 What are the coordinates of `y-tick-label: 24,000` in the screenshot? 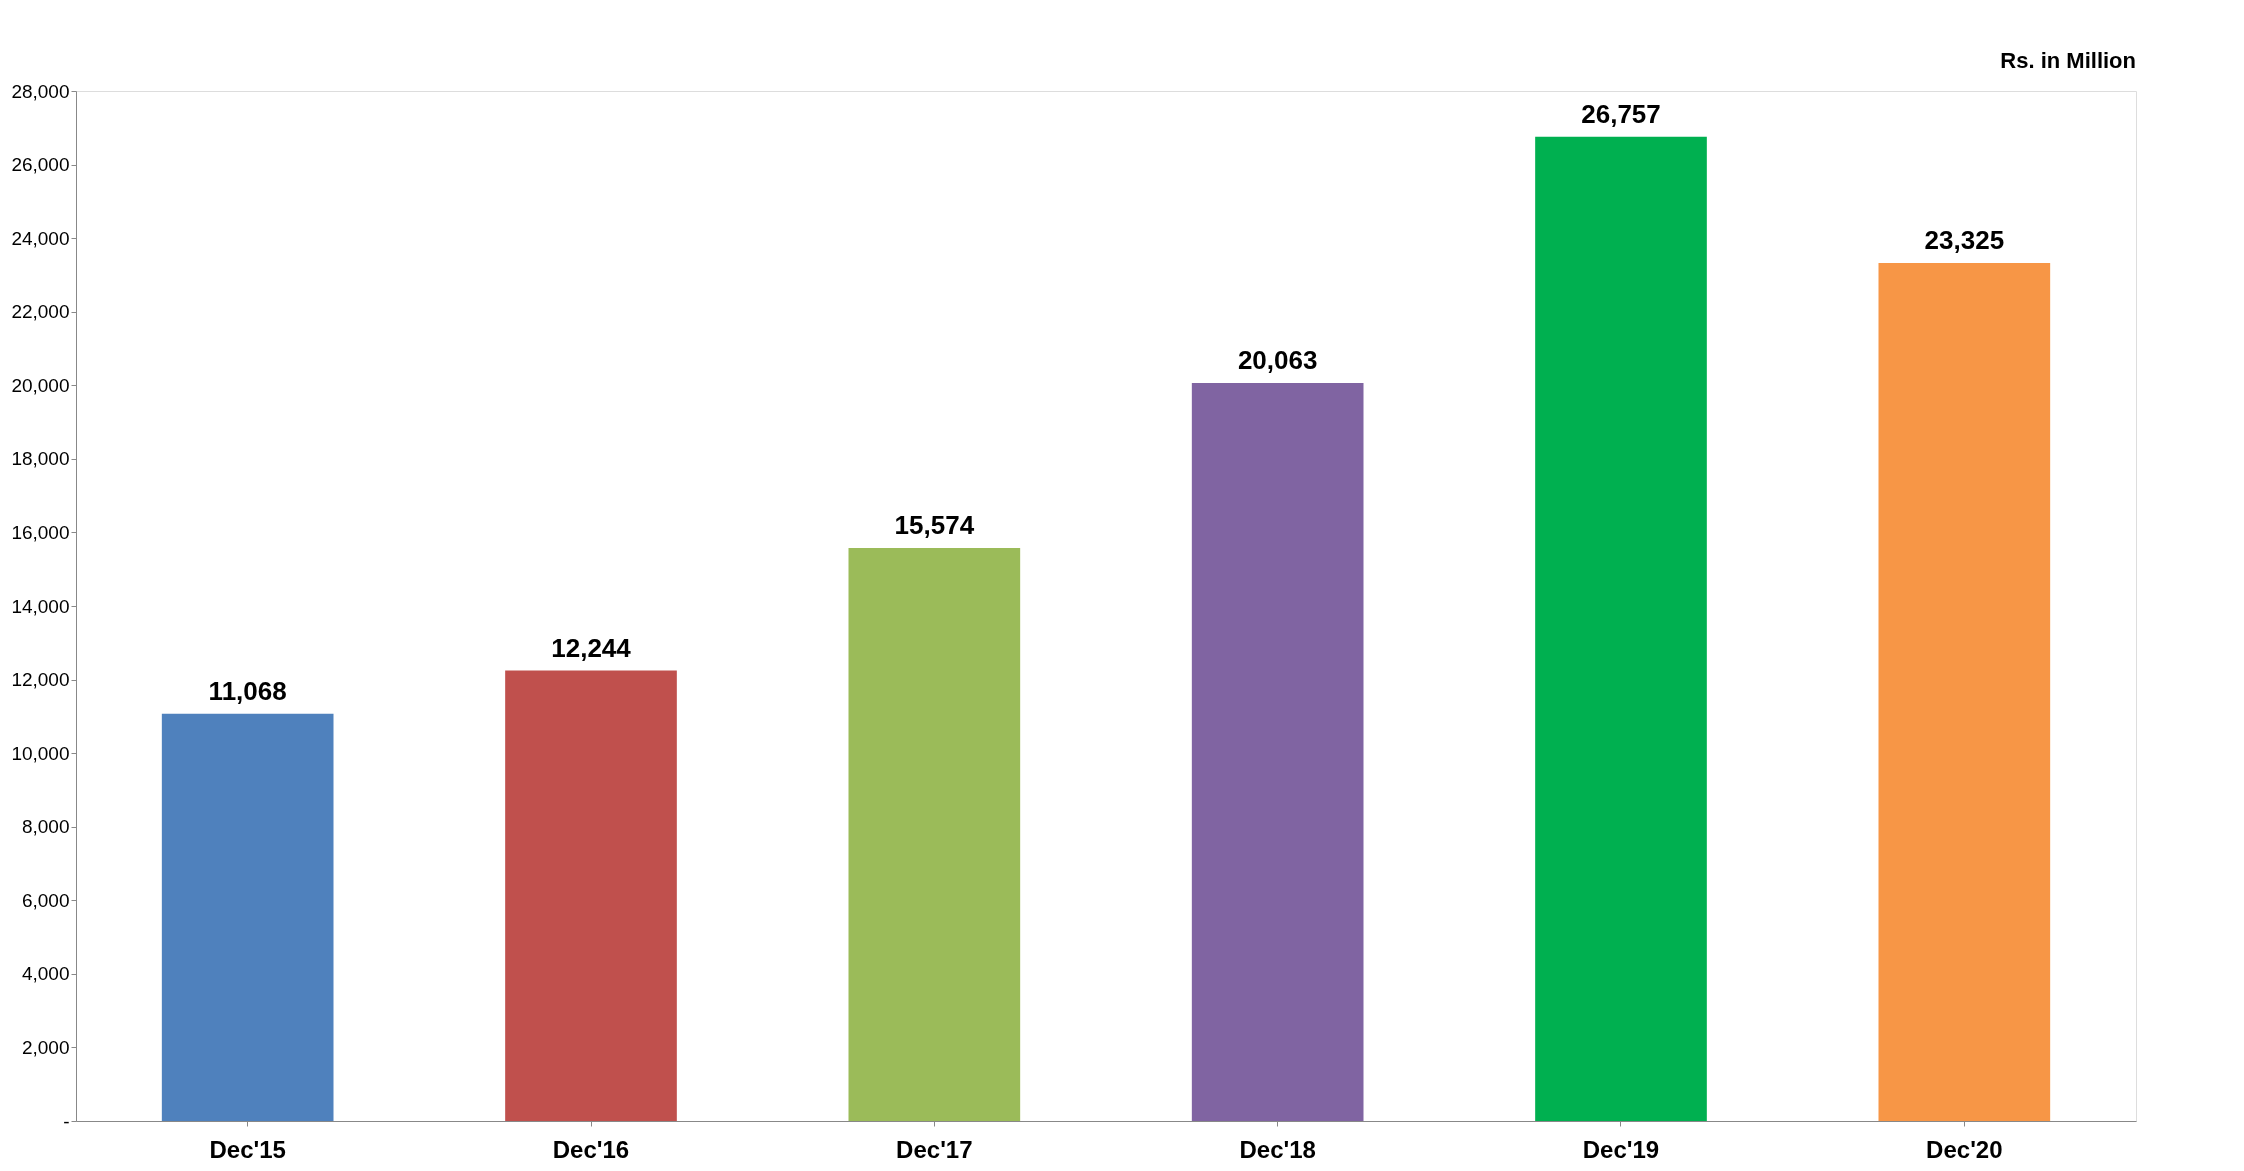 It's located at (40, 238).